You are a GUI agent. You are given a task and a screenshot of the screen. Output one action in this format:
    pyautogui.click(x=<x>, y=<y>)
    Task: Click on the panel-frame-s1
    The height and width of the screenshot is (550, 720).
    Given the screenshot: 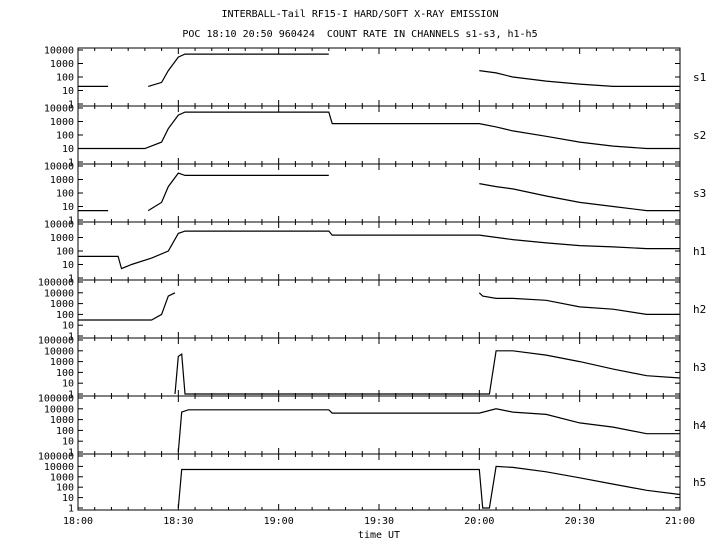 What is the action you would take?
    pyautogui.click(x=379, y=77)
    